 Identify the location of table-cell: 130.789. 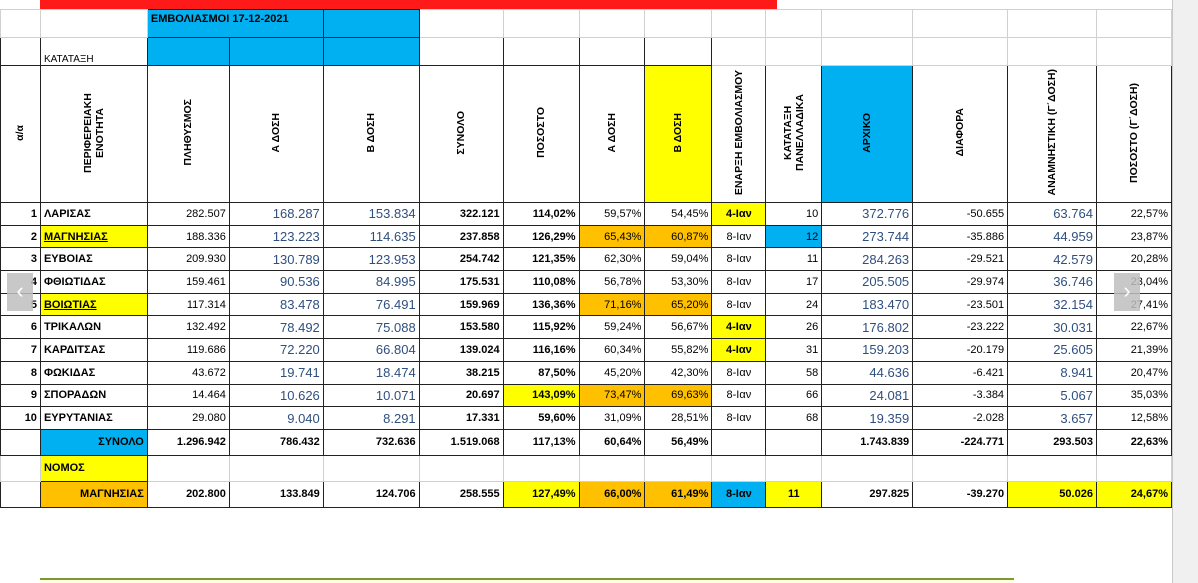
(276, 259).